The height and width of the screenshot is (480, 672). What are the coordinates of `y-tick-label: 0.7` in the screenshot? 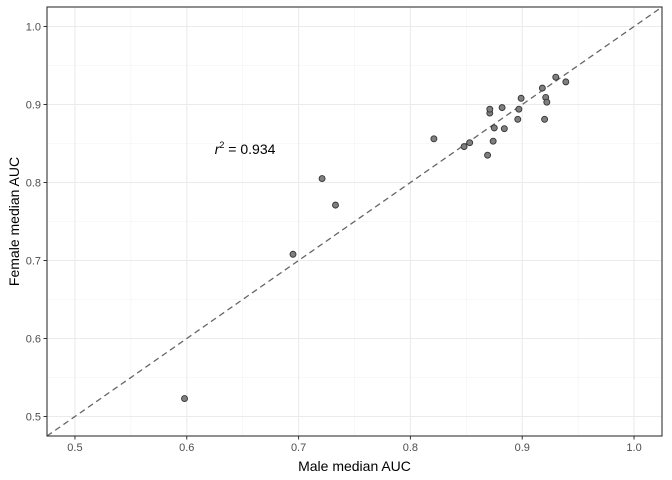 It's located at (33, 262).